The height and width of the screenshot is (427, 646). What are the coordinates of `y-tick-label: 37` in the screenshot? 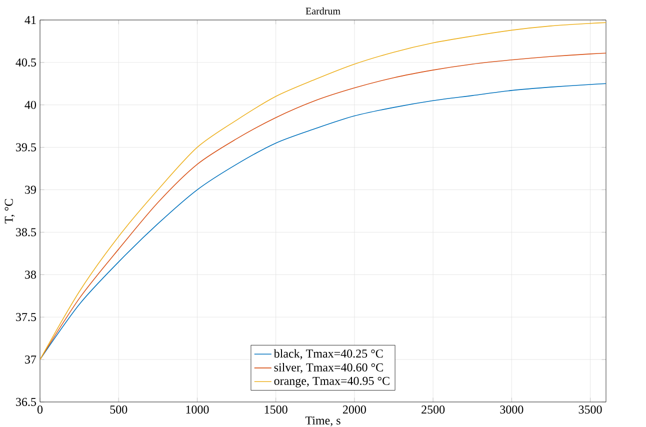 It's located at (30, 360).